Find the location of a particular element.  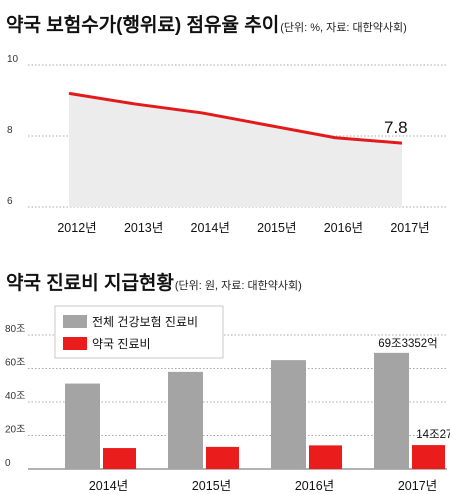

chart2-subtitle: (단위: 원, 자료: 대한약사회) is located at coordinates (238, 286).